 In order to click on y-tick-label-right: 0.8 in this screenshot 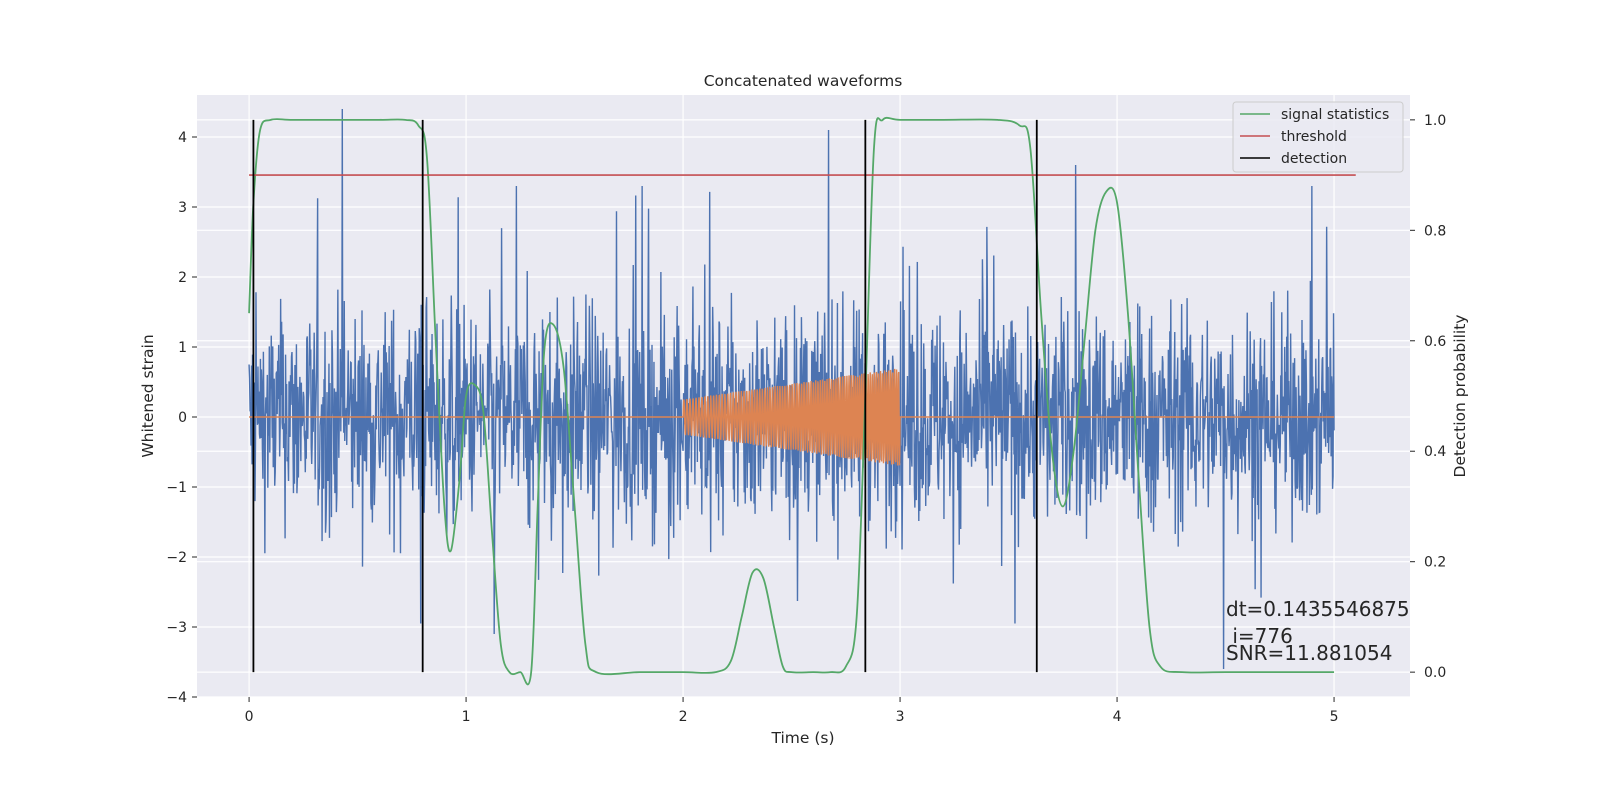, I will do `click(1435, 231)`.